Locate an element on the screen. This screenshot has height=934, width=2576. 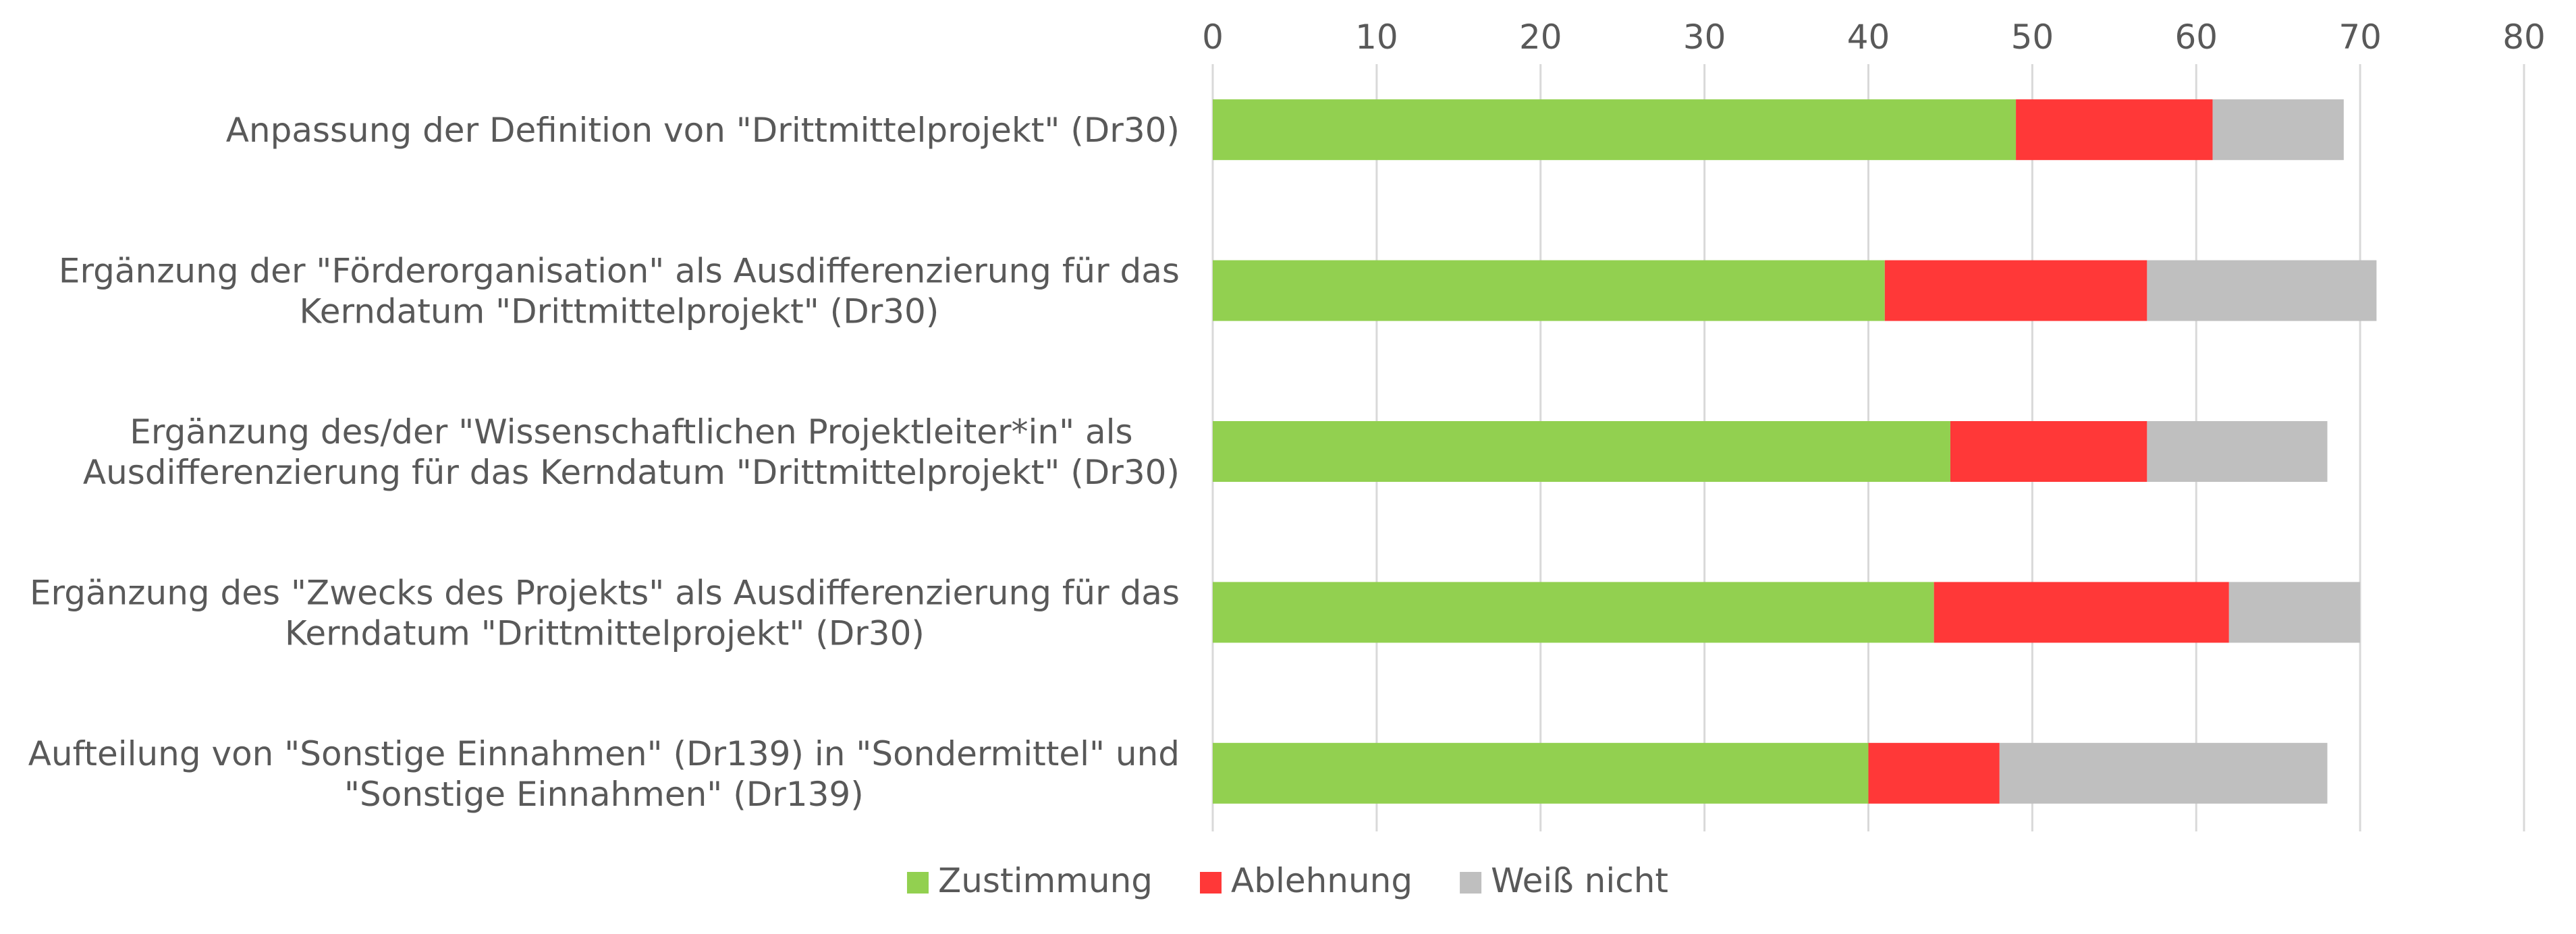
legend: Zustimmung Ablehnung Weiß nicht is located at coordinates (1287, 881).